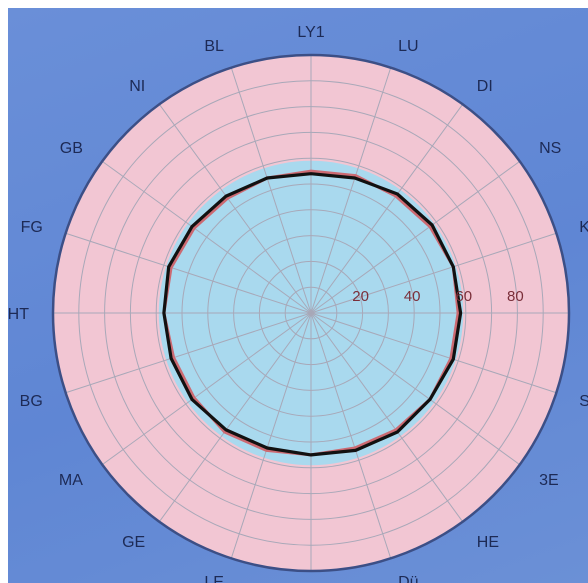  I want to click on spoke-label-7: 3E, so click(549, 480).